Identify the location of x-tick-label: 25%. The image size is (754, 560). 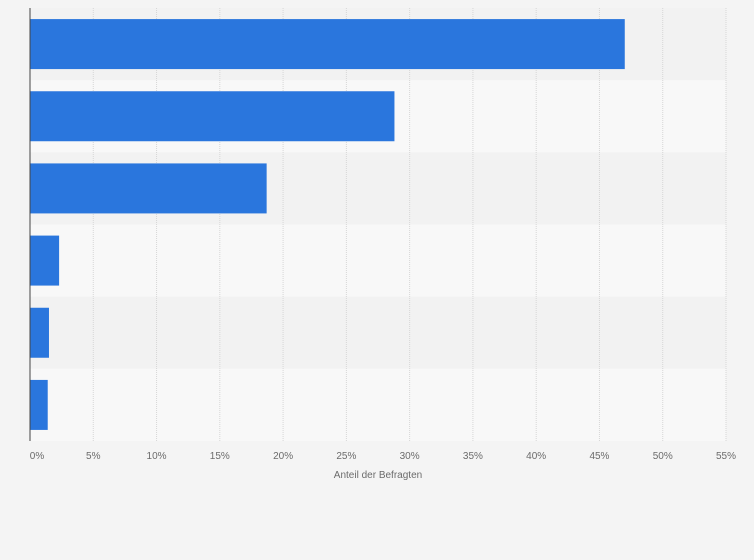
(346, 456).